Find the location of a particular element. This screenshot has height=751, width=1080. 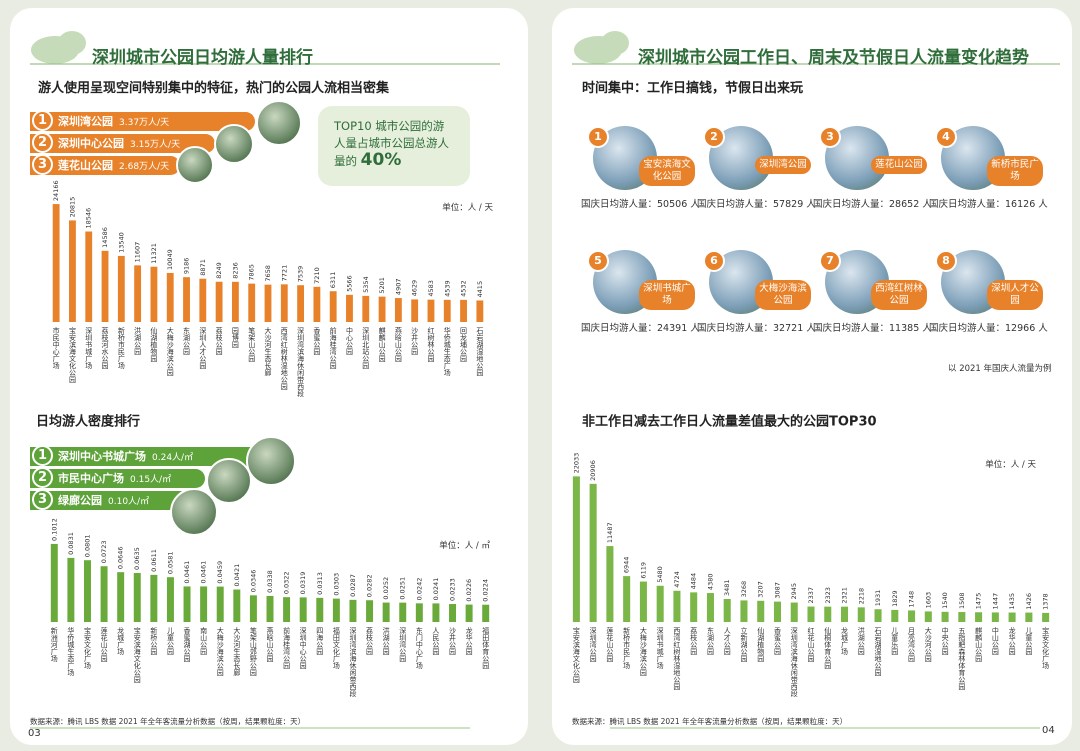

value-label: 4724 is located at coordinates (677, 579).